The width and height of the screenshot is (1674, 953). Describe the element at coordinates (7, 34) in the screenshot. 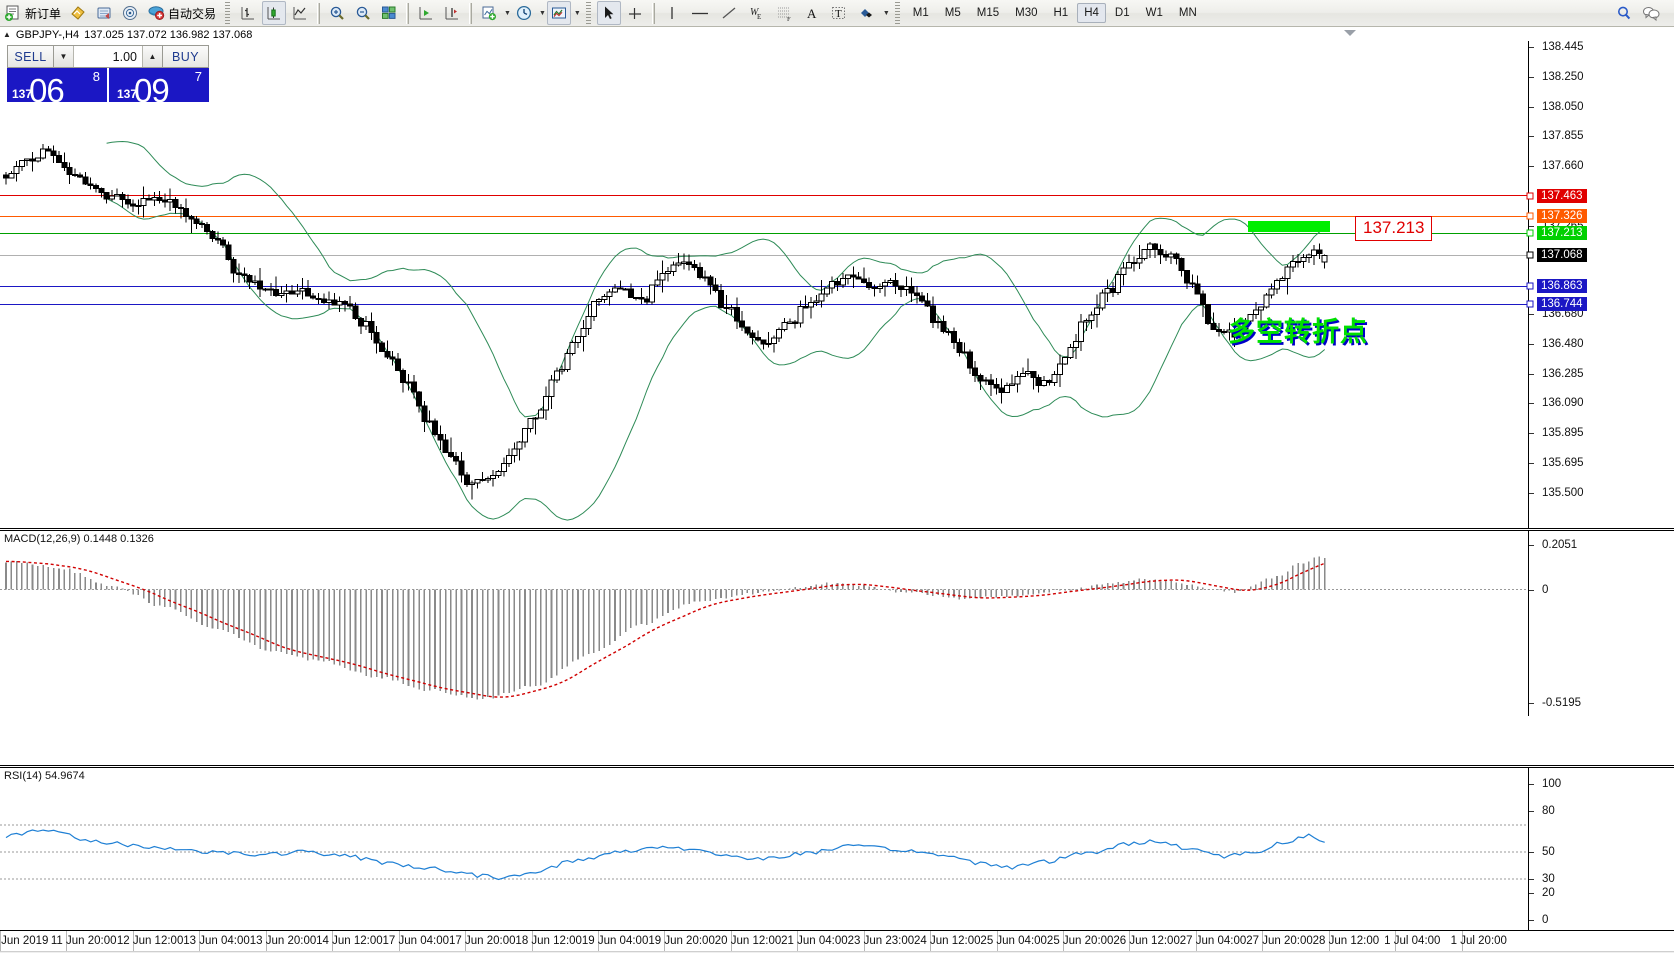

I see `collapse-triangle-icon: ▲` at that location.